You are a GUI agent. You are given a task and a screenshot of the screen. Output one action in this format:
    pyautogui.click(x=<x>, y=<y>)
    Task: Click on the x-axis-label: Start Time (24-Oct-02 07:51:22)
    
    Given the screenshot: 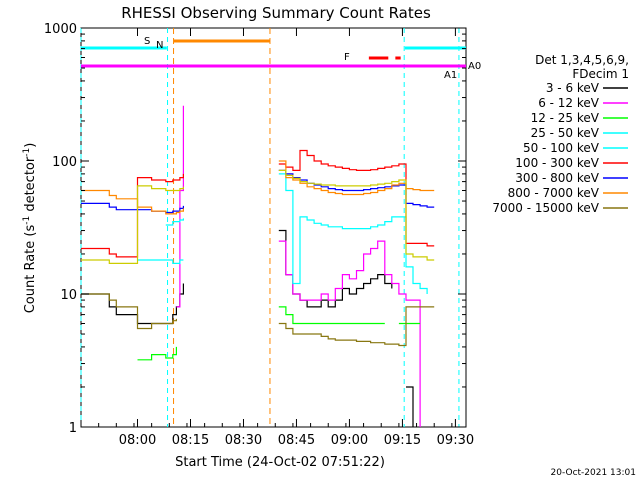 What is the action you would take?
    pyautogui.click(x=280, y=462)
    